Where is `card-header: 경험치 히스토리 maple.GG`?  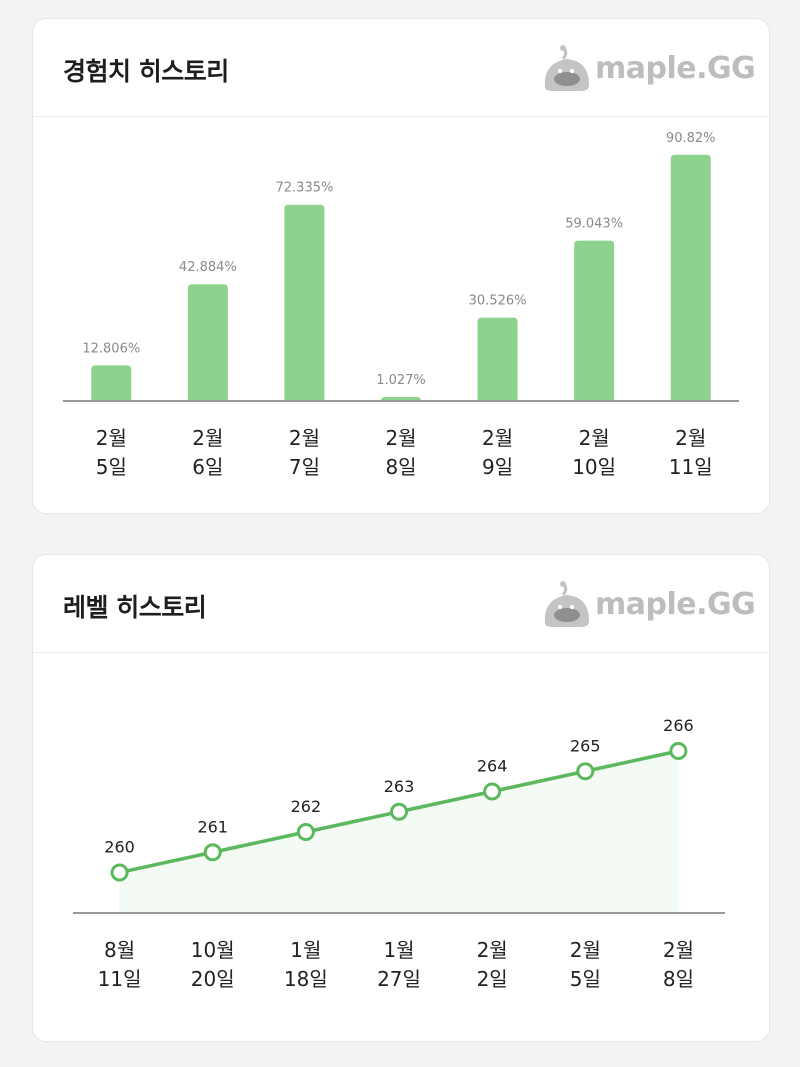 card-header: 경험치 히스토리 maple.GG is located at coordinates (401, 68).